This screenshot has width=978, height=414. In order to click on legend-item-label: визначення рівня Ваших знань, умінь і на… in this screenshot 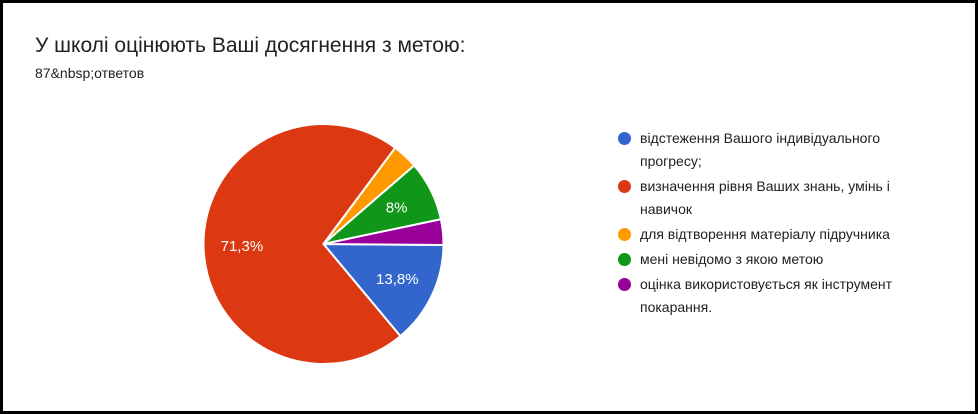, I will do `click(765, 197)`.